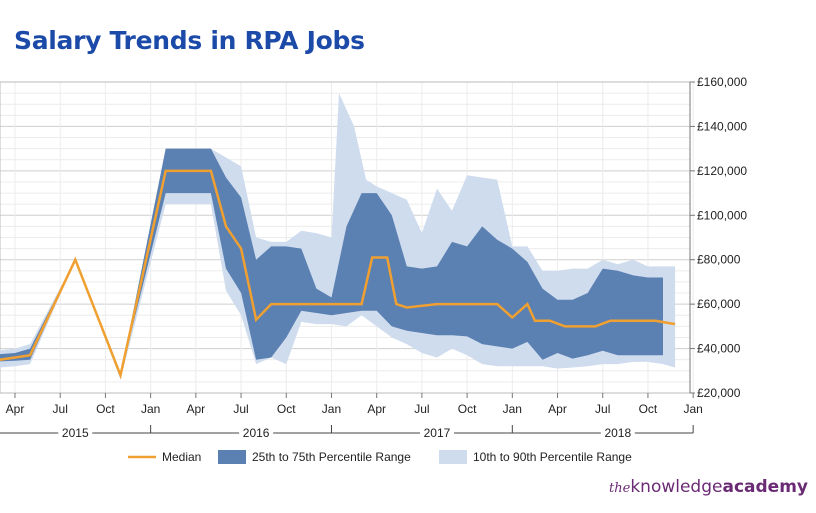 This screenshot has height=513, width=816. I want to click on legend-label-25-75: 25th to 75th Percentile Range, so click(331, 457).